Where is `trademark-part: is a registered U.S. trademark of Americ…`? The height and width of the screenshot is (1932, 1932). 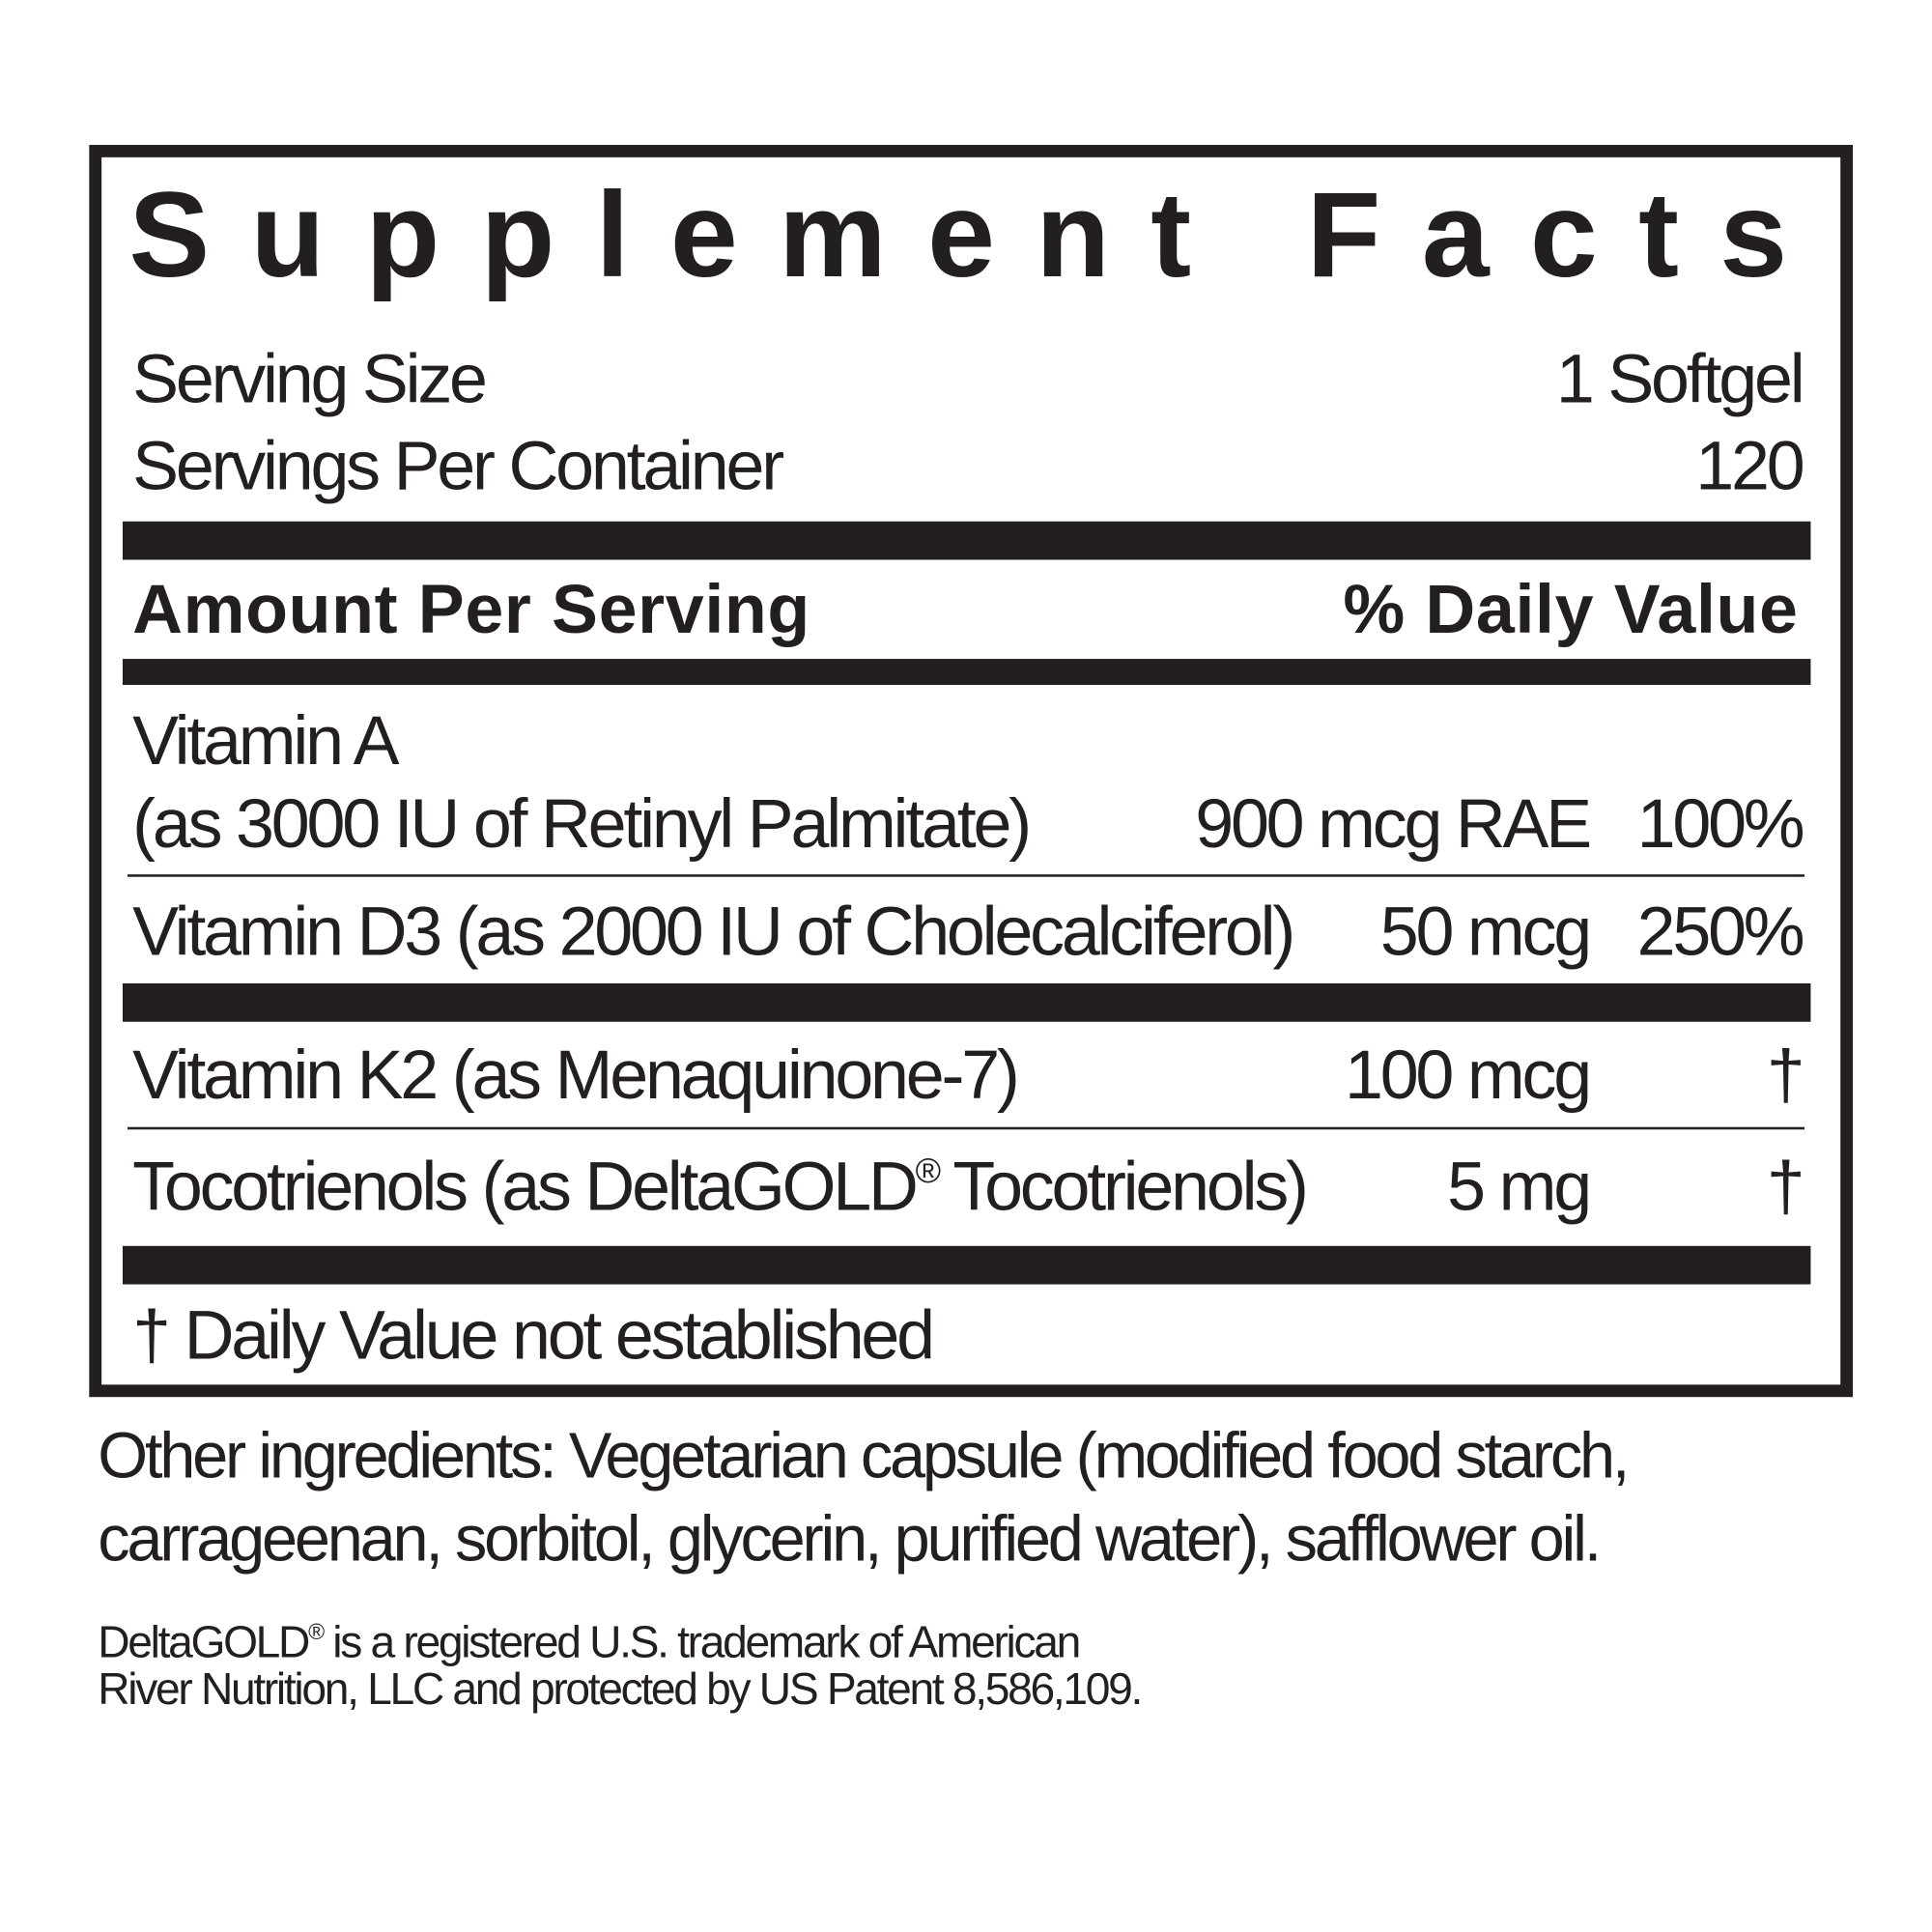 trademark-part: is a registered U.S. trademark of Americ… is located at coordinates (701, 1641).